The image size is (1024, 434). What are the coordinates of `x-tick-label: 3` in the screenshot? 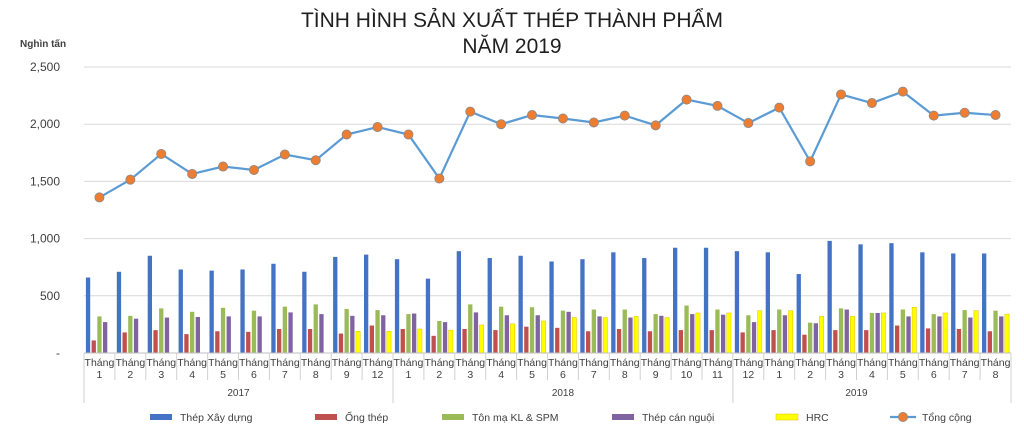 It's located at (470, 375).